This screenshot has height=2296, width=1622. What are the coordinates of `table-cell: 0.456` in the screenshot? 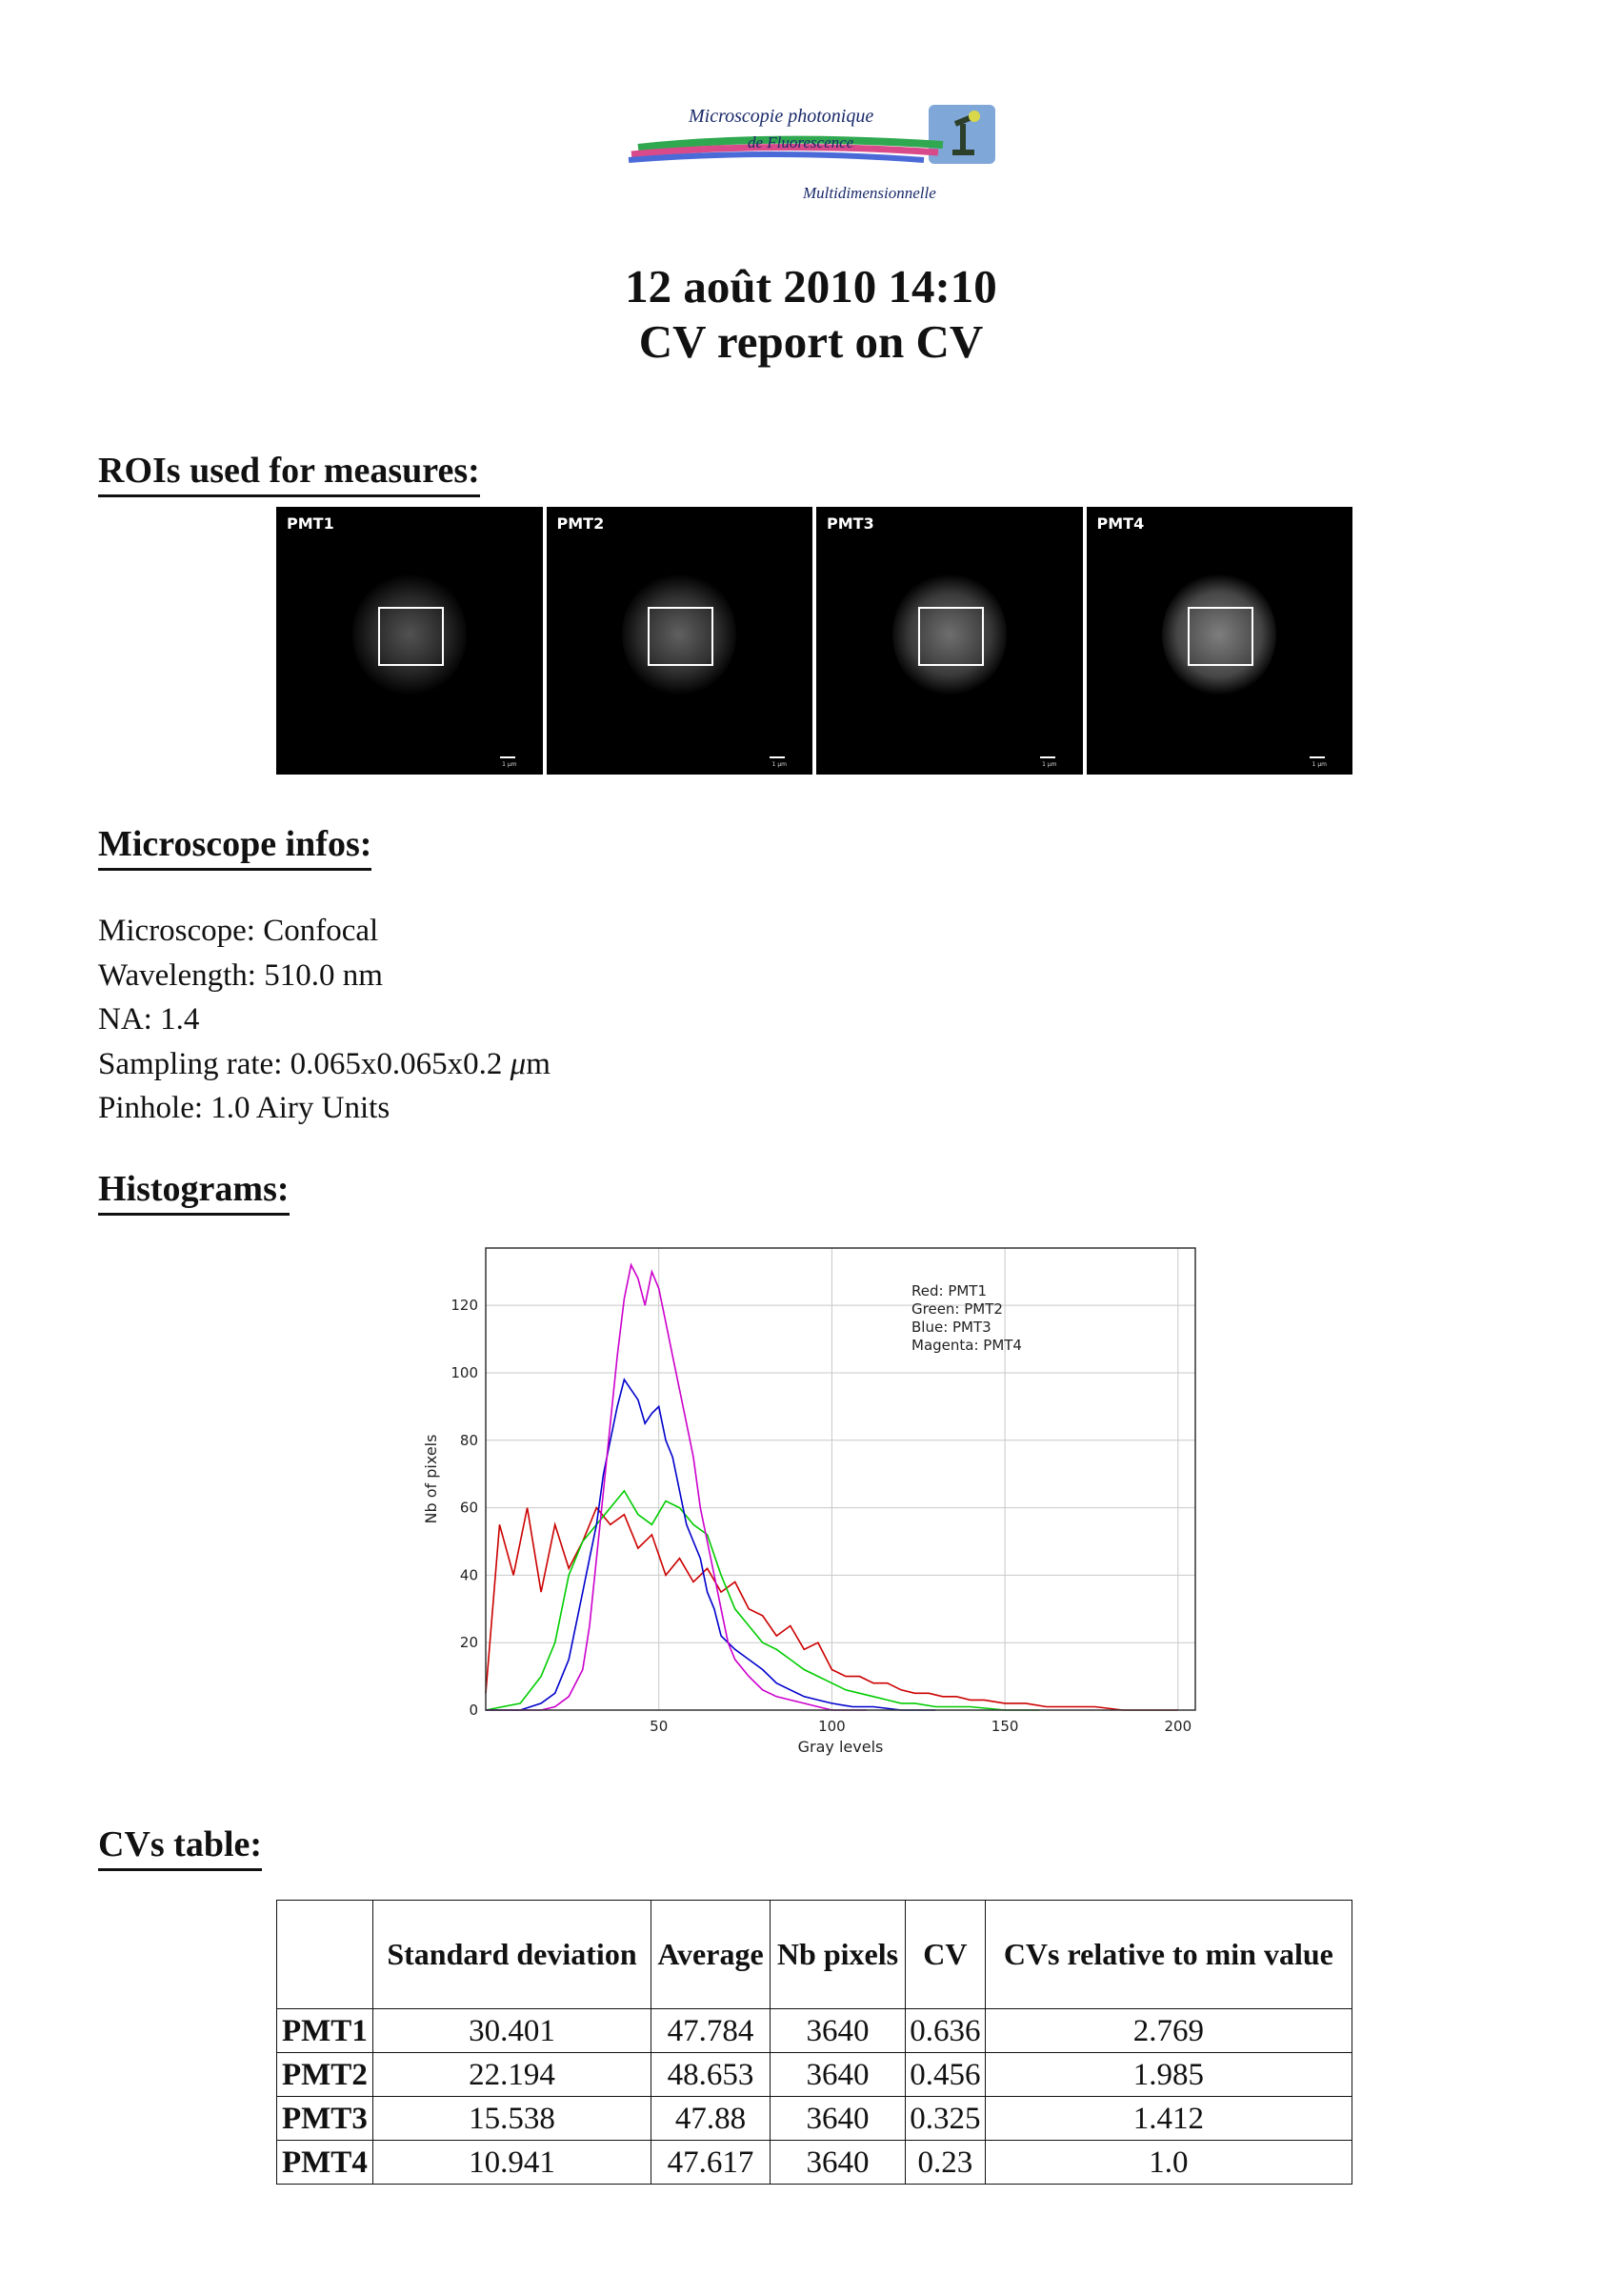 It's located at (945, 2074).